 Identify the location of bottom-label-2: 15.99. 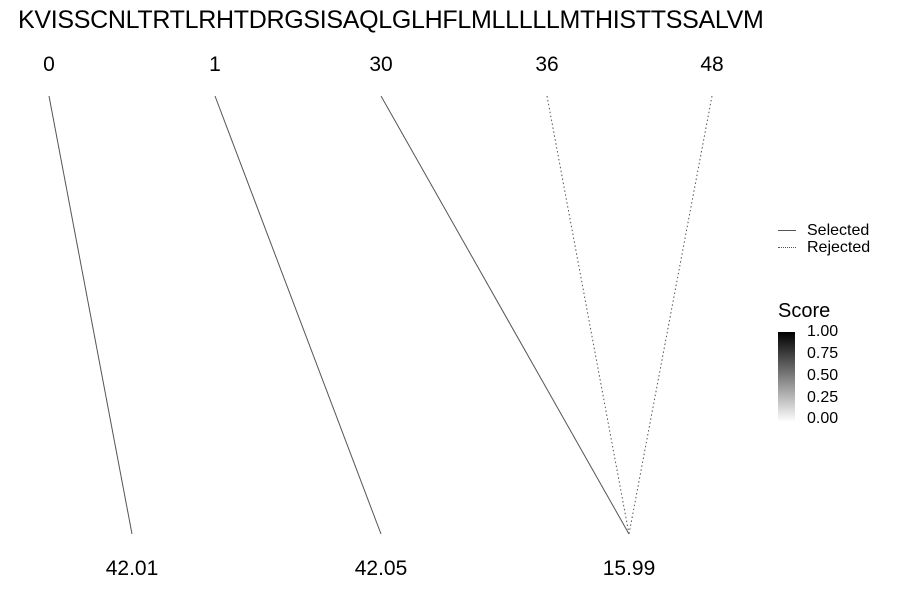
(629, 568).